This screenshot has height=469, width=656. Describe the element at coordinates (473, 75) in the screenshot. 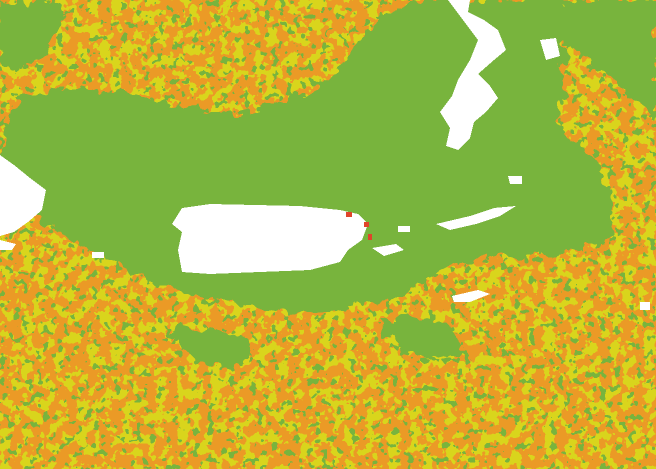

I see `land-north` at that location.